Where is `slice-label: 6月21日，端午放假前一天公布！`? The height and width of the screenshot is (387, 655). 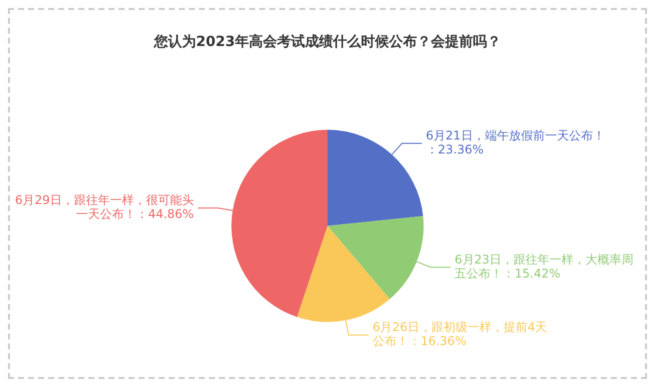 slice-label: 6月21日，端午放假前一天公布！ is located at coordinates (515, 135).